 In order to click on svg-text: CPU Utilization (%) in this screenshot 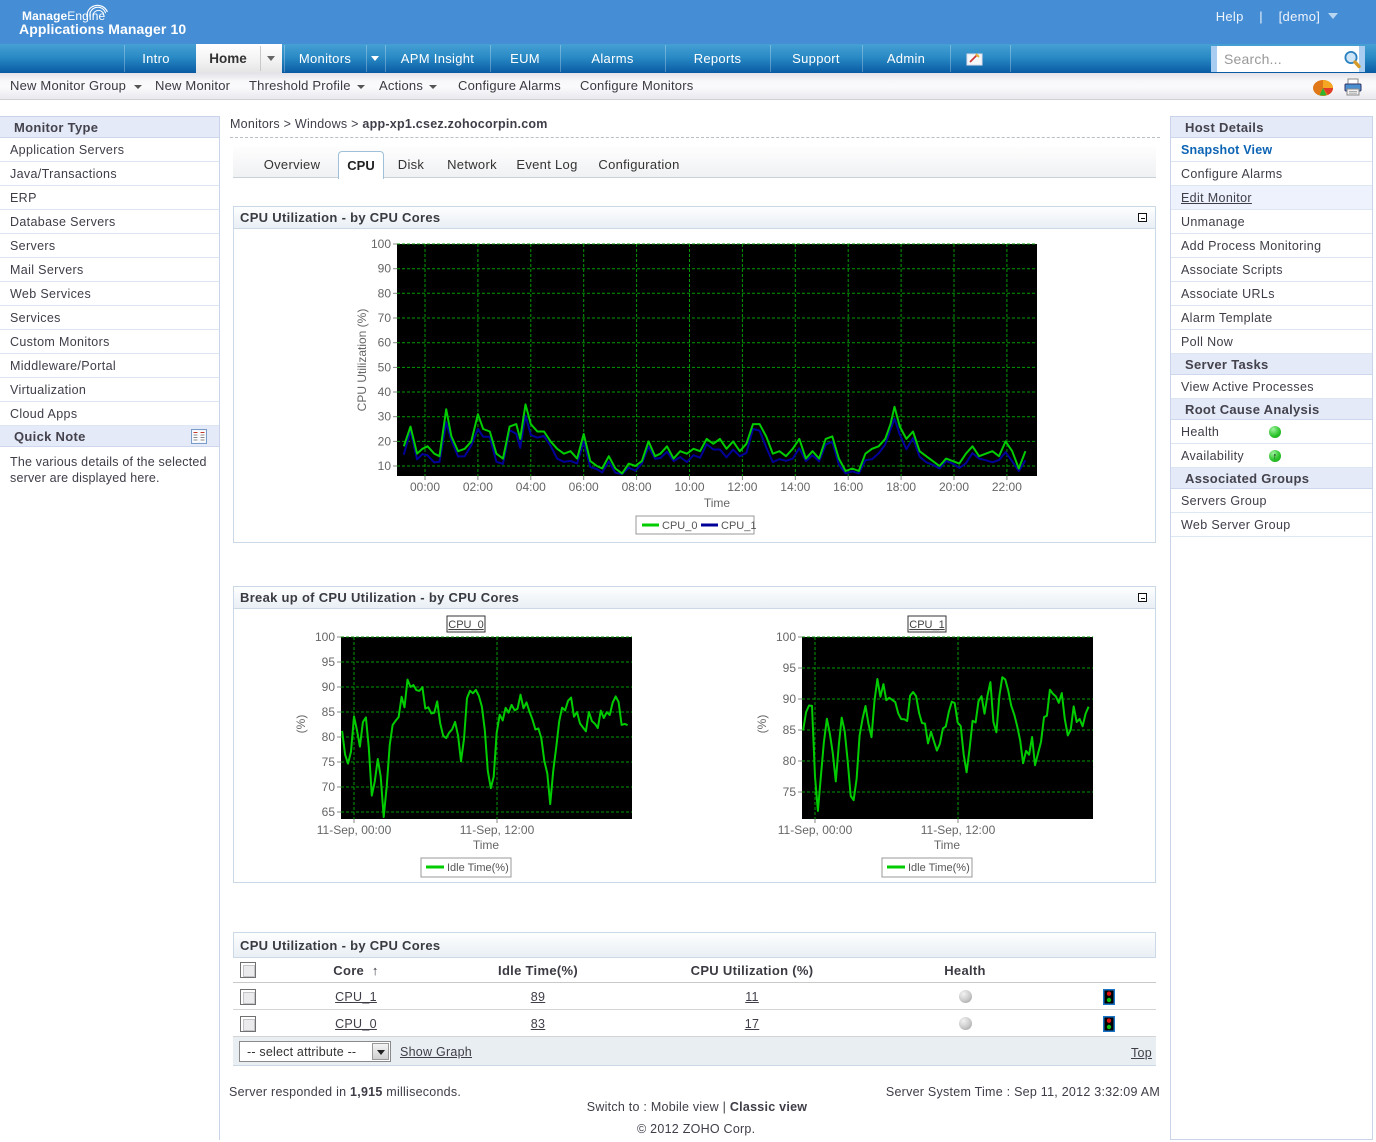, I will do `click(362, 360)`.